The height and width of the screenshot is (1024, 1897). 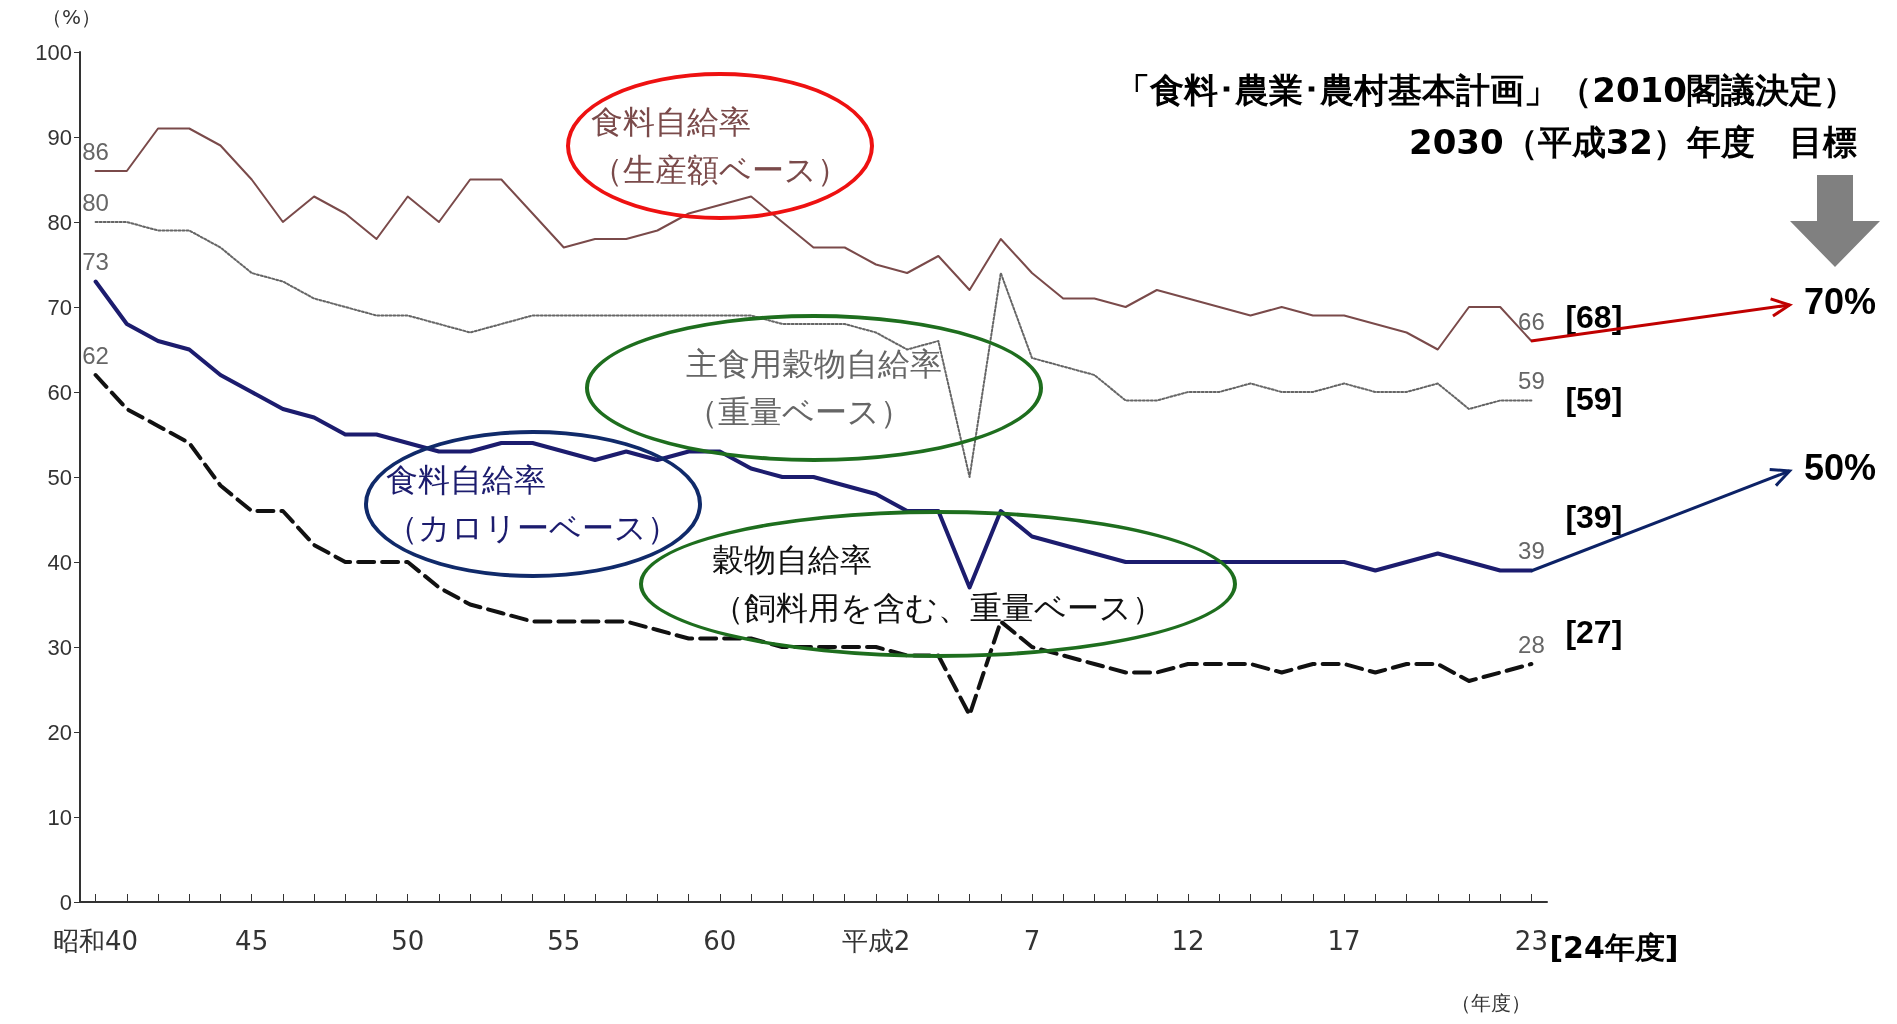 What do you see at coordinates (1633, 142) in the screenshot?
I see `text: 2030（平成32）年度 目標` at bounding box center [1633, 142].